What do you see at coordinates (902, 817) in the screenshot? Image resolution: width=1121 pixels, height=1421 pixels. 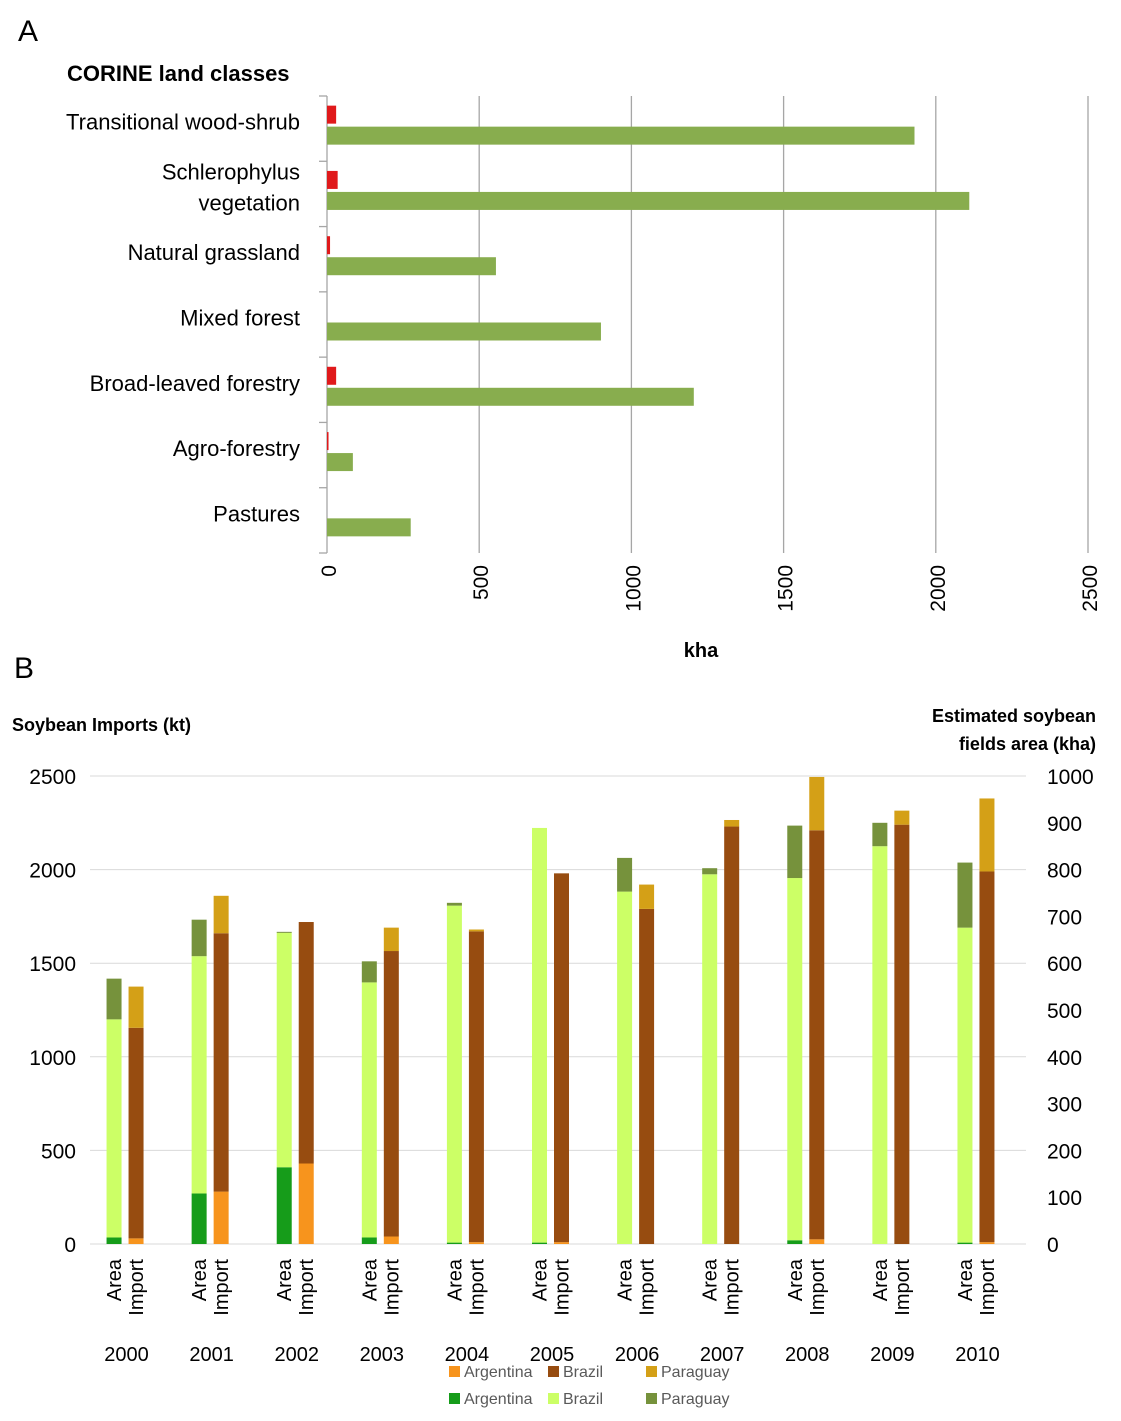 I see `panel-b-import-bar-paraguay-2009` at bounding box center [902, 817].